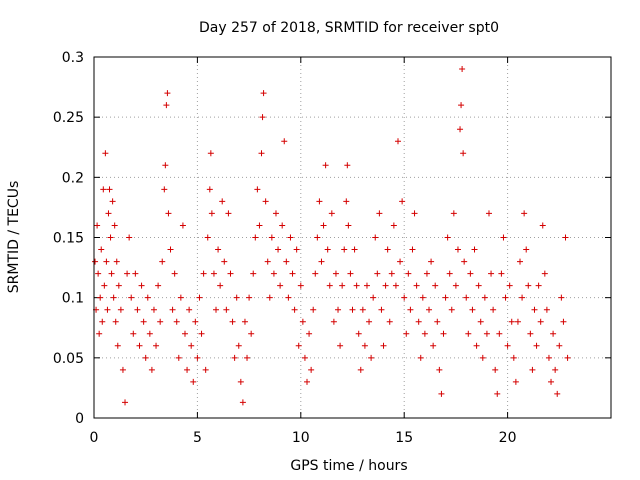 This screenshot has height=480, width=640. Describe the element at coordinates (73, 178) in the screenshot. I see `y-tick-label: 0.2` at that location.